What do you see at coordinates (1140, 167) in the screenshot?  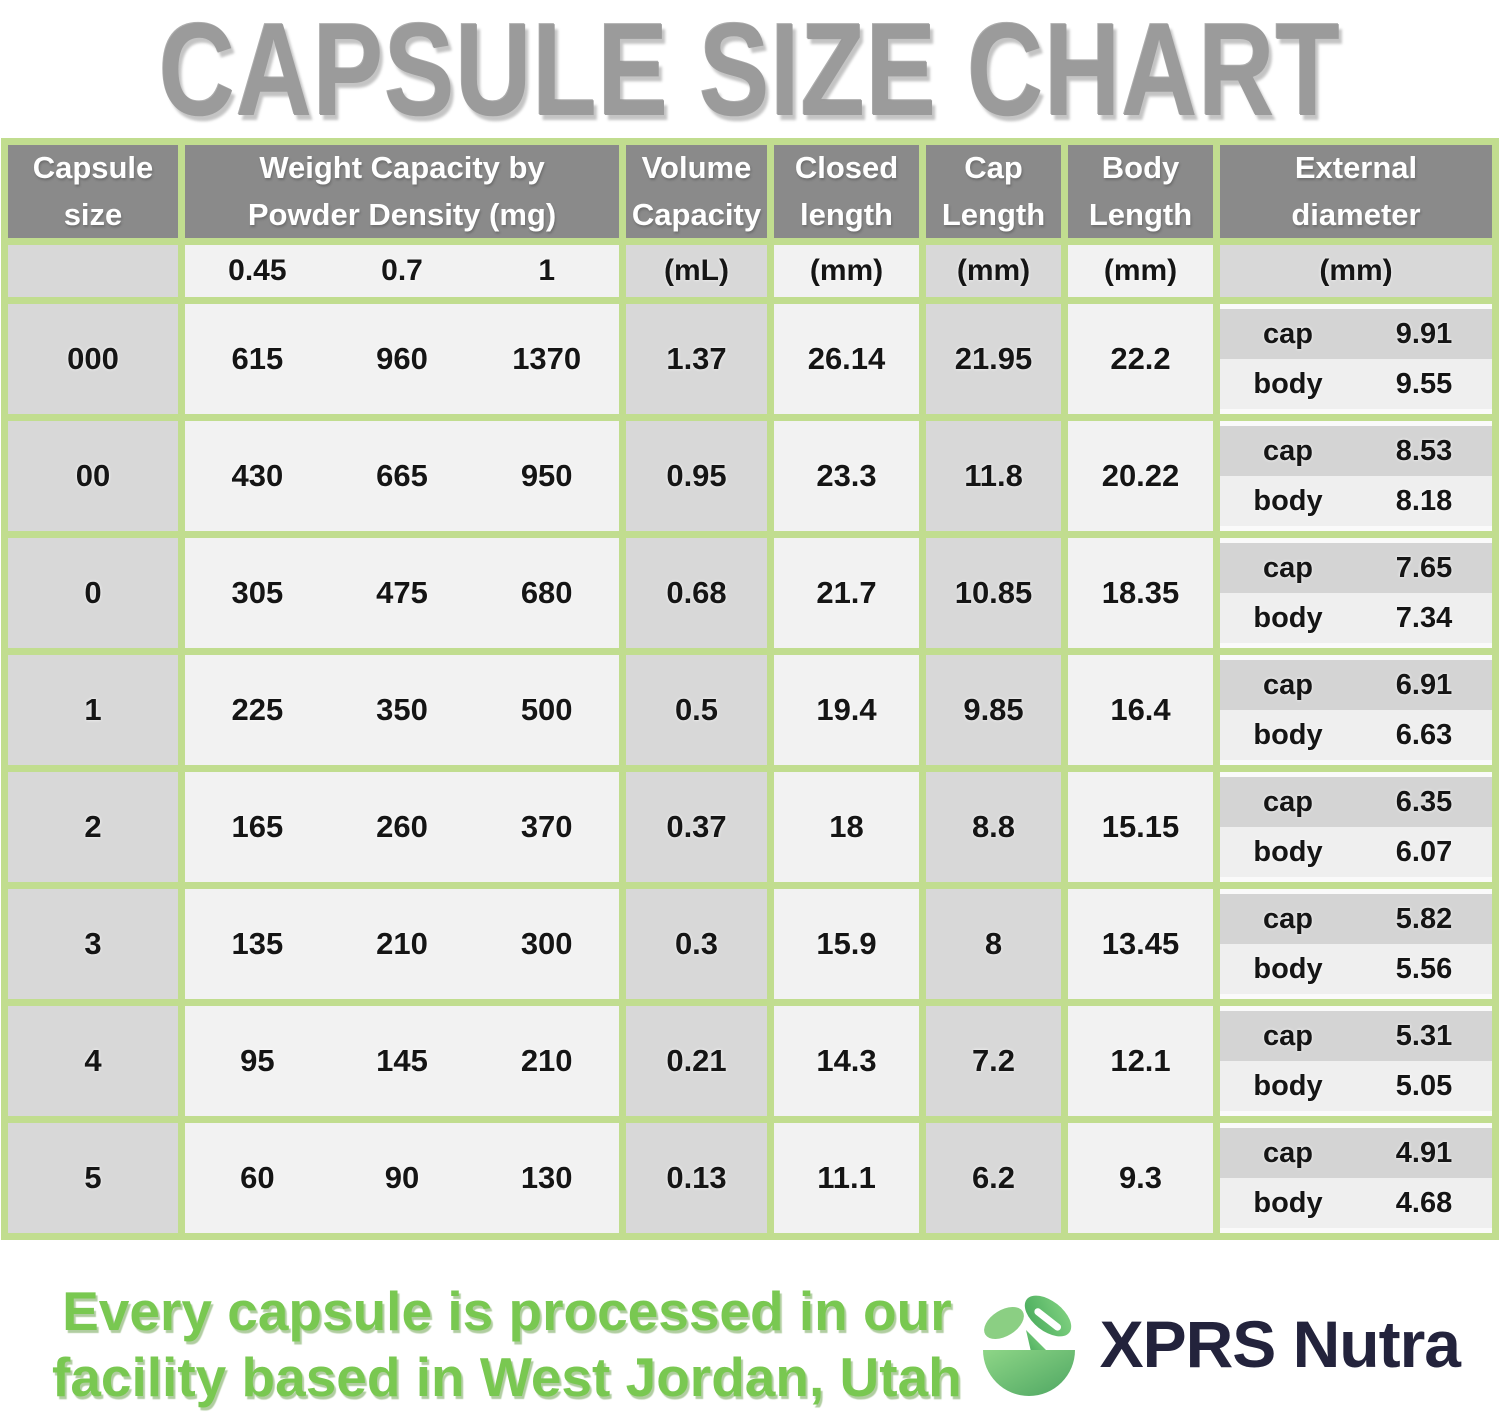 I see `header-body-line1: Body` at bounding box center [1140, 167].